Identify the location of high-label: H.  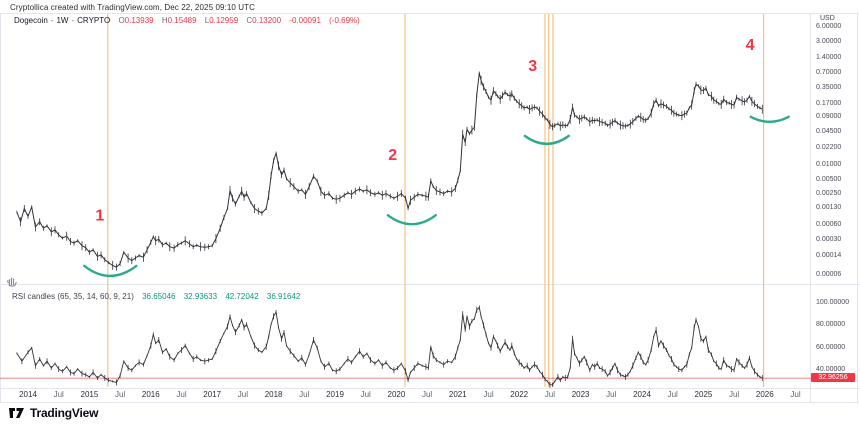
(164, 20).